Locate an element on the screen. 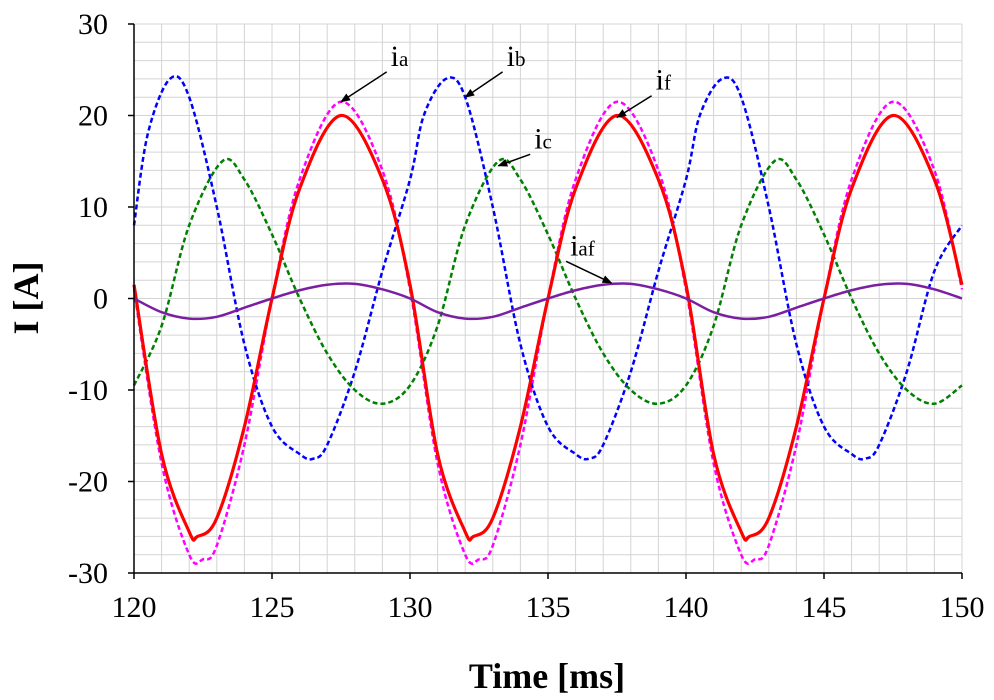 This screenshot has height=700, width=994. annotations: ia ib ic if iaf is located at coordinates (505, 162).